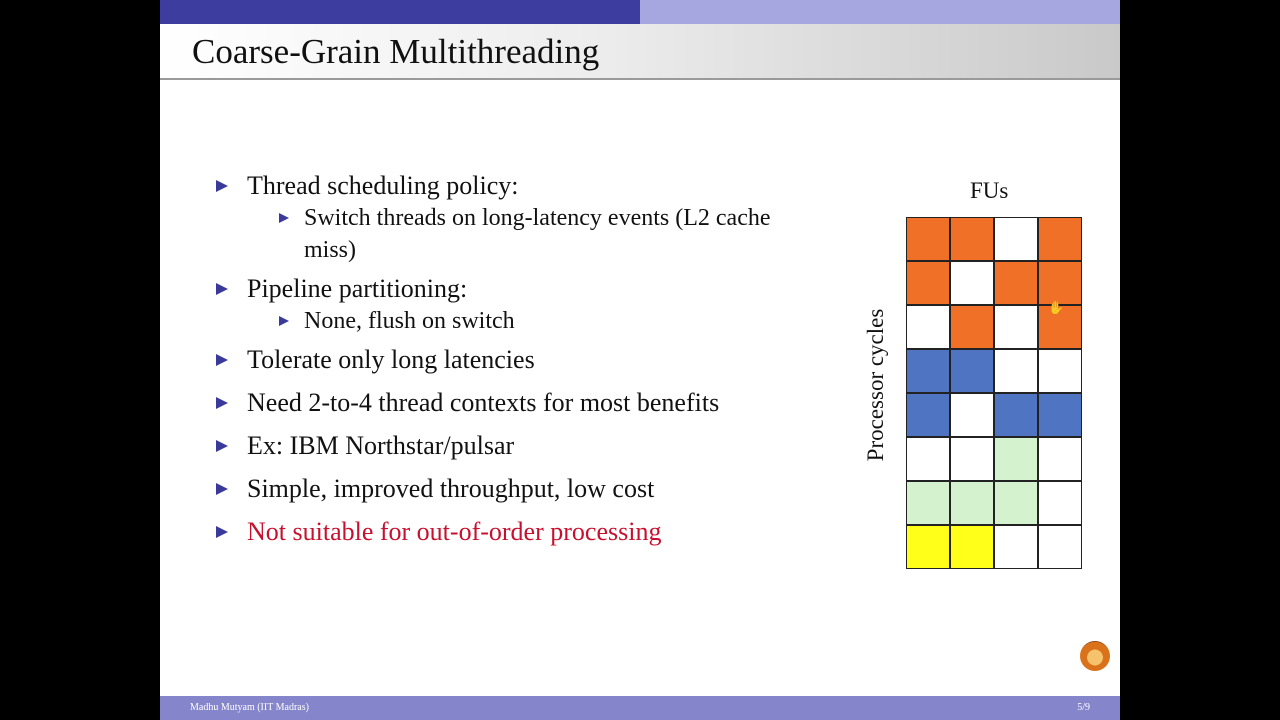  I want to click on fu-cycle-grid, so click(994, 394).